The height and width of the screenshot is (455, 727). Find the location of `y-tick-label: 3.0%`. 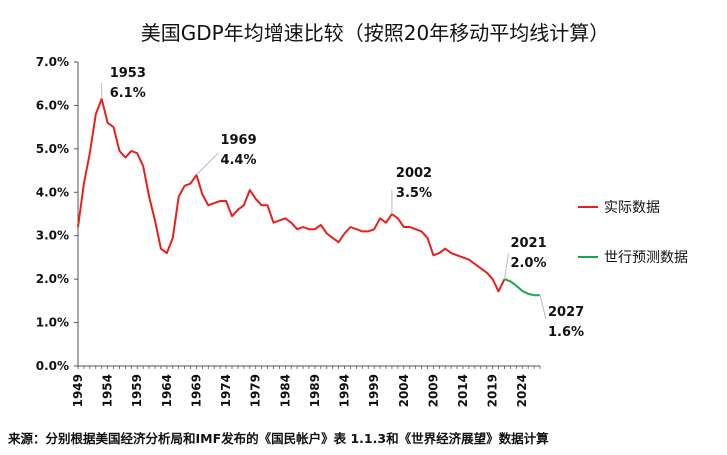

y-tick-label: 3.0% is located at coordinates (52, 236).